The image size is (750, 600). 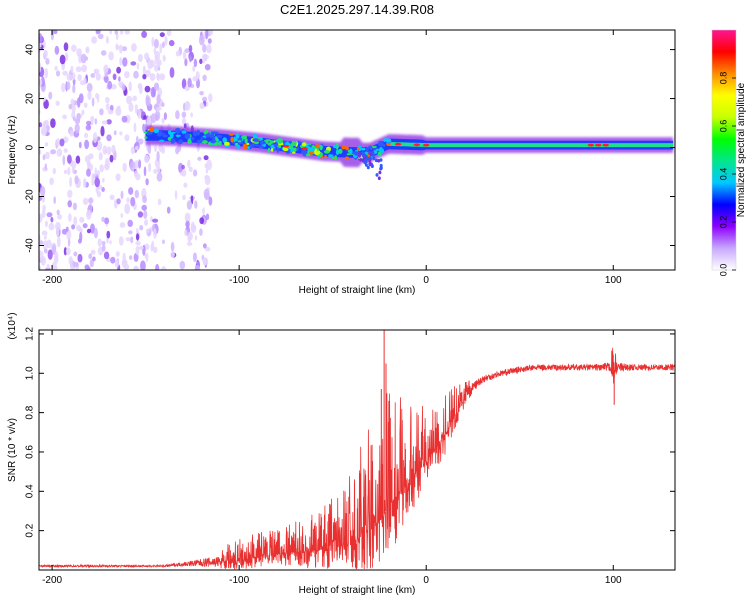 What do you see at coordinates (723, 222) in the screenshot?
I see `colorbar-tick-label: 0.2` at bounding box center [723, 222].